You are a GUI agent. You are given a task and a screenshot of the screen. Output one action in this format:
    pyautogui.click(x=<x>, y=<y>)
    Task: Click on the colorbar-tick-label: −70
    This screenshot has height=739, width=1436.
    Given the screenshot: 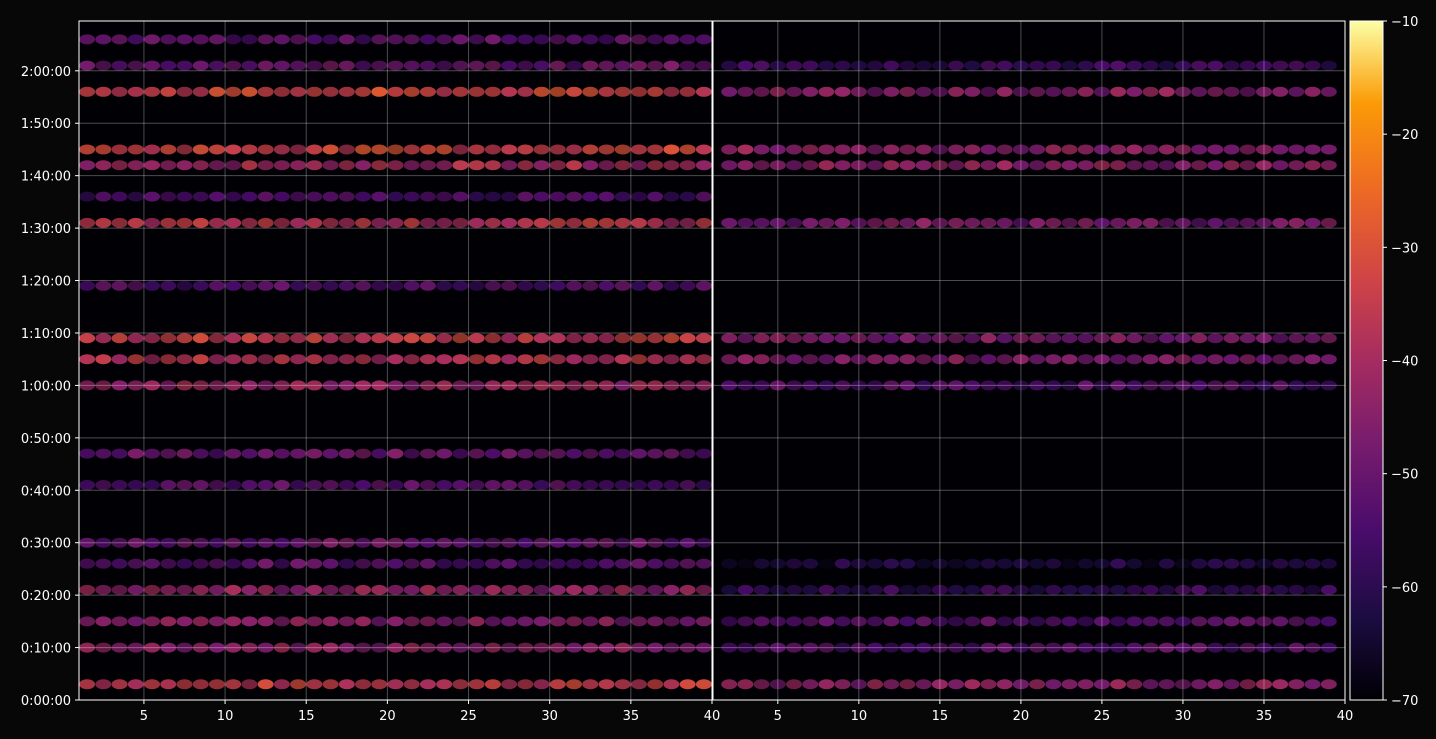 What is the action you would take?
    pyautogui.click(x=1404, y=701)
    